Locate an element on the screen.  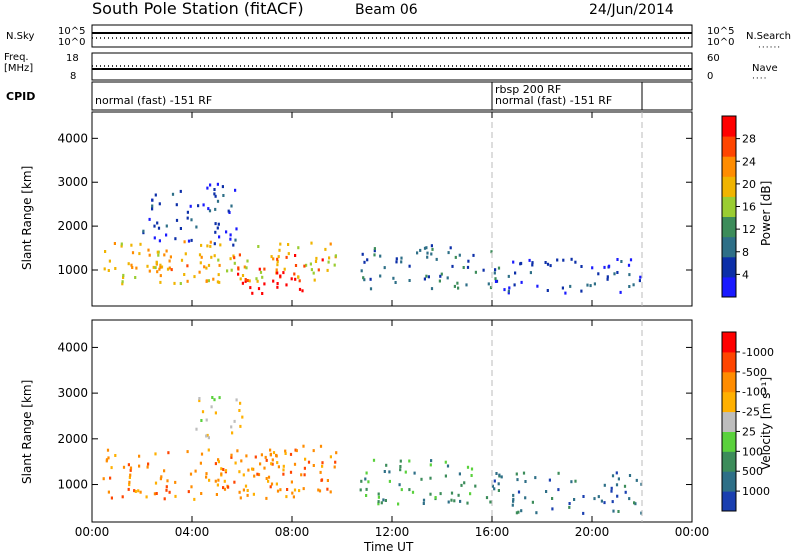
nave-label: Nave is located at coordinates (765, 68).